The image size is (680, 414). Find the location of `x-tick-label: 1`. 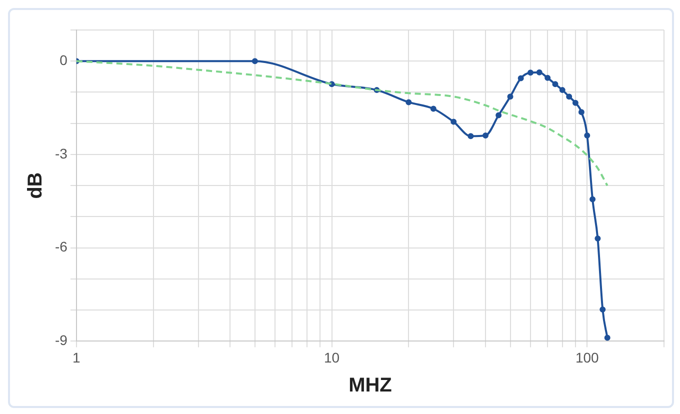

x-tick-label: 1 is located at coordinates (76, 357).